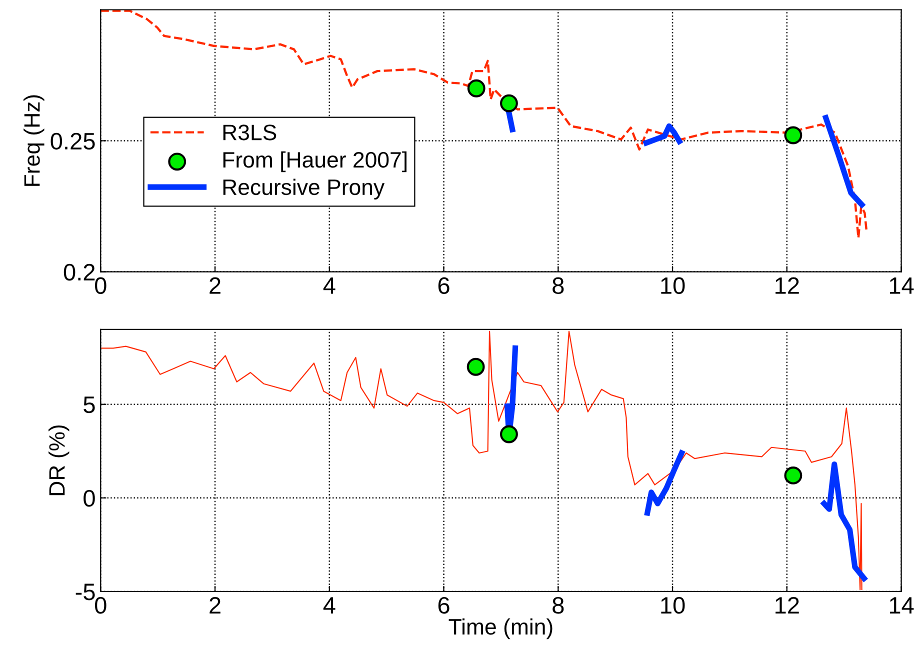  I want to click on legend-label: Recursive Prony, so click(304, 189).